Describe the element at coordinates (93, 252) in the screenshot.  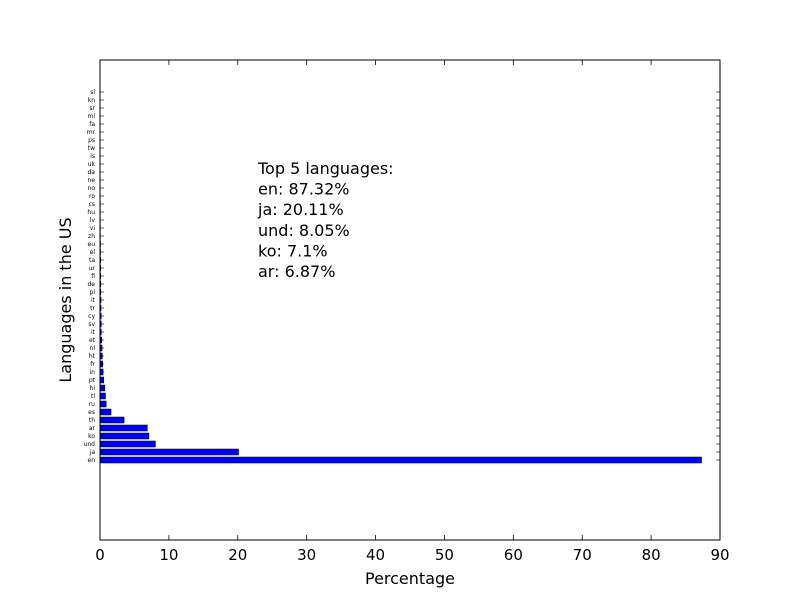
I see `y-tick-label: el` at that location.